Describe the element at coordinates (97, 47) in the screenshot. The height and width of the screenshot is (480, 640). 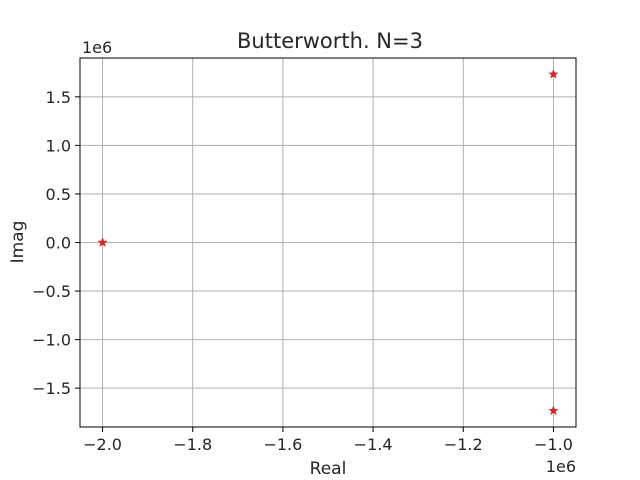
I see `y-offset-label: 1e6` at that location.